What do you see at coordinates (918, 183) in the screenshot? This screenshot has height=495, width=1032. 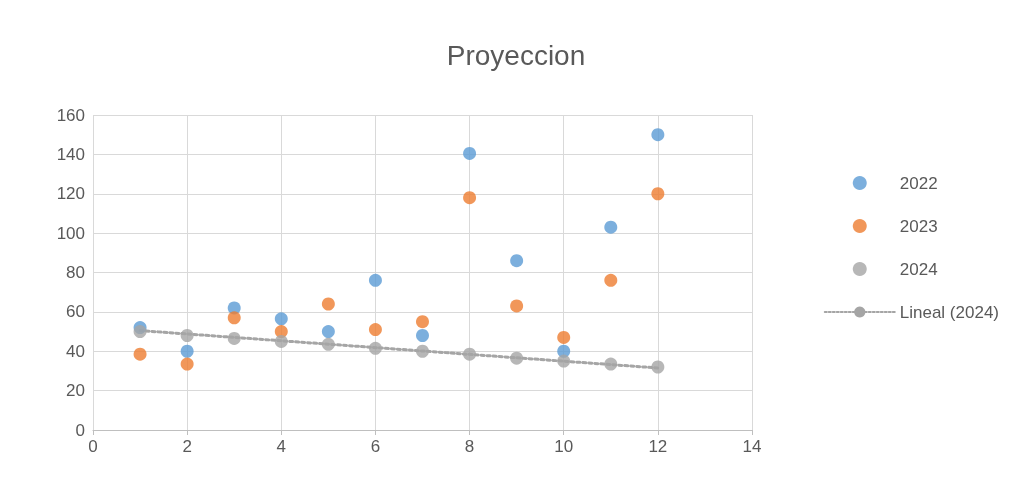 I see `legend-label: 2022` at bounding box center [918, 183].